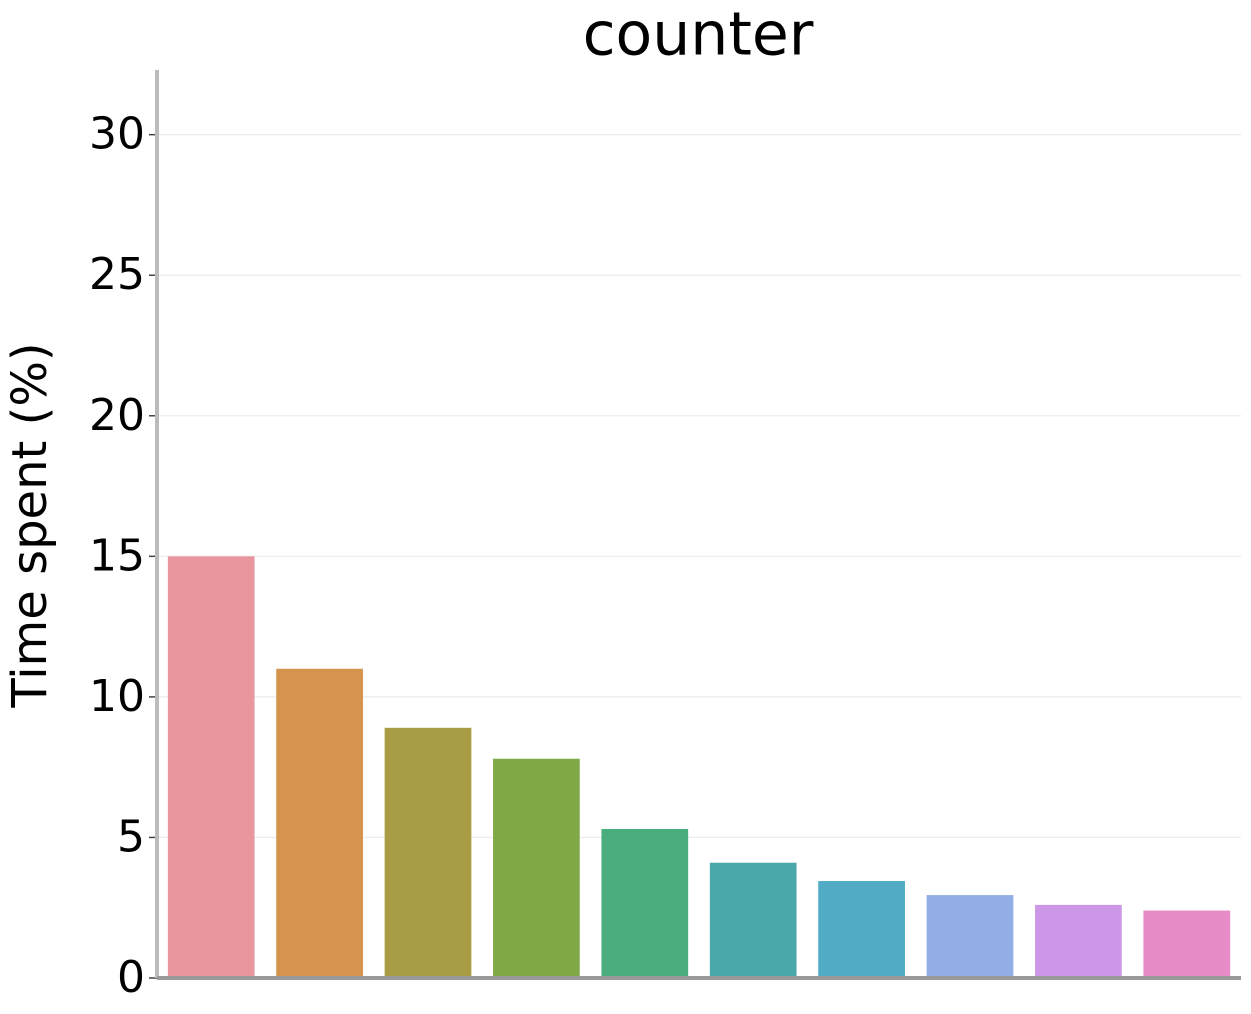 The image size is (1251, 1014). Describe the element at coordinates (117, 415) in the screenshot. I see `y-tick-label: 20` at that location.